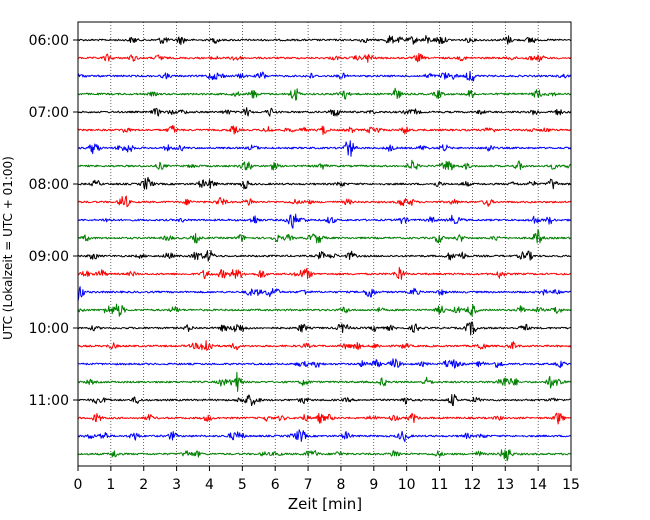 The width and height of the screenshot is (650, 520). What do you see at coordinates (49, 113) in the screenshot?
I see `y-tick-label: 07:00` at bounding box center [49, 113].